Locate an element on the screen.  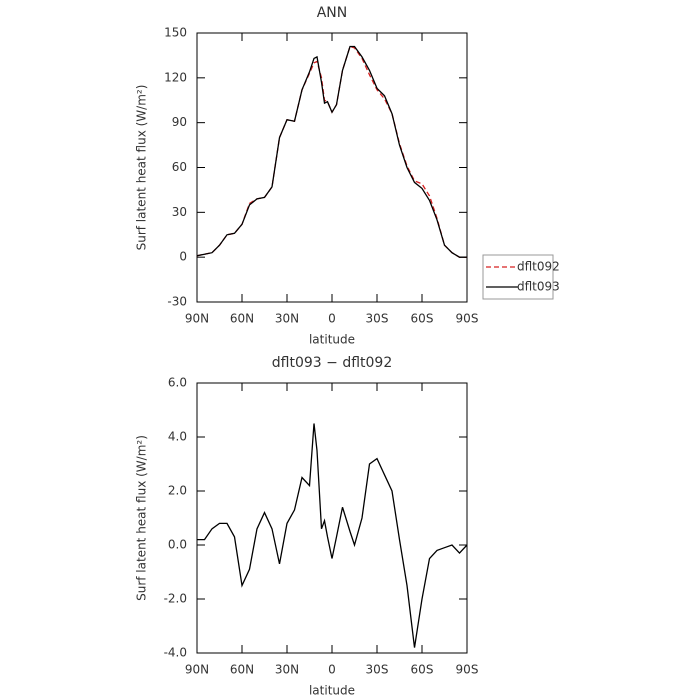
chart-title: ANN is located at coordinates (332, 13).